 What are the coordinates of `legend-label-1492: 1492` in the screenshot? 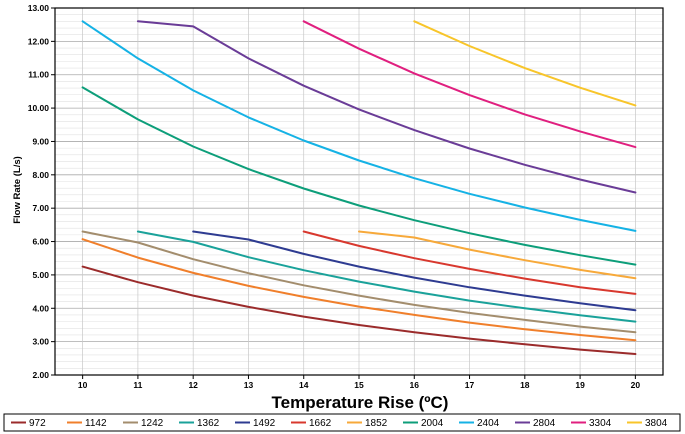 It's located at (264, 423).